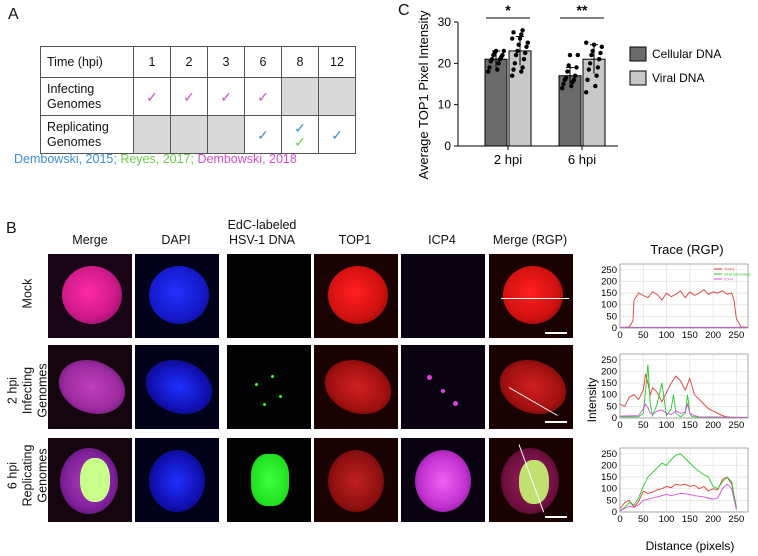 The width and height of the screenshot is (758, 556). I want to click on y-tick-label: 50, so click(611, 316).